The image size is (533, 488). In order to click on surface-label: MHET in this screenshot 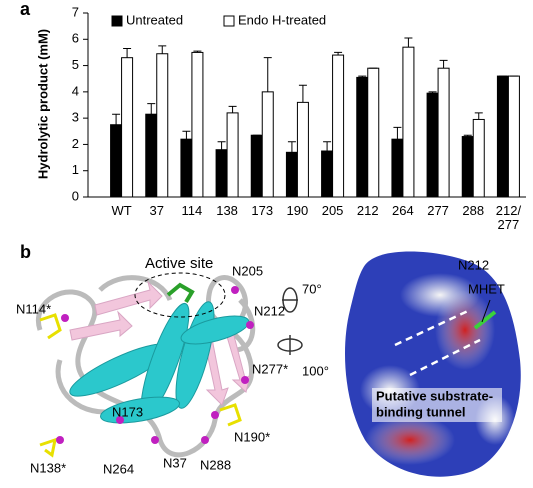, I will do `click(486, 288)`.